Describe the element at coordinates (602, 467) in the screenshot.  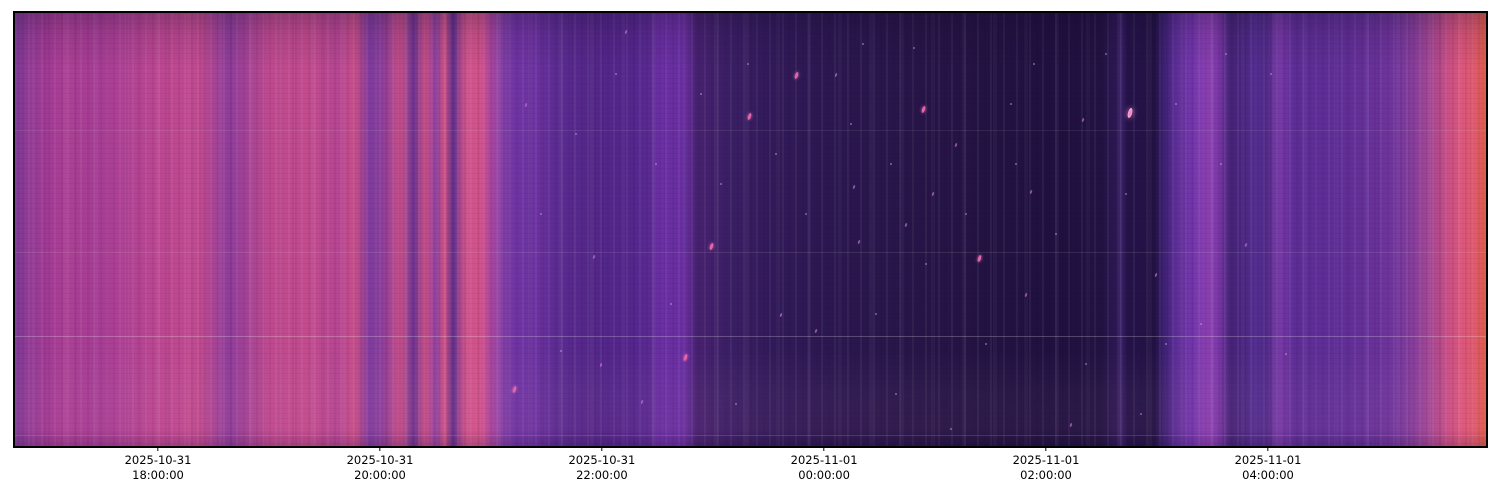
I see `x-axis-tick-label: 2025-10-31 22:00:00` at that location.